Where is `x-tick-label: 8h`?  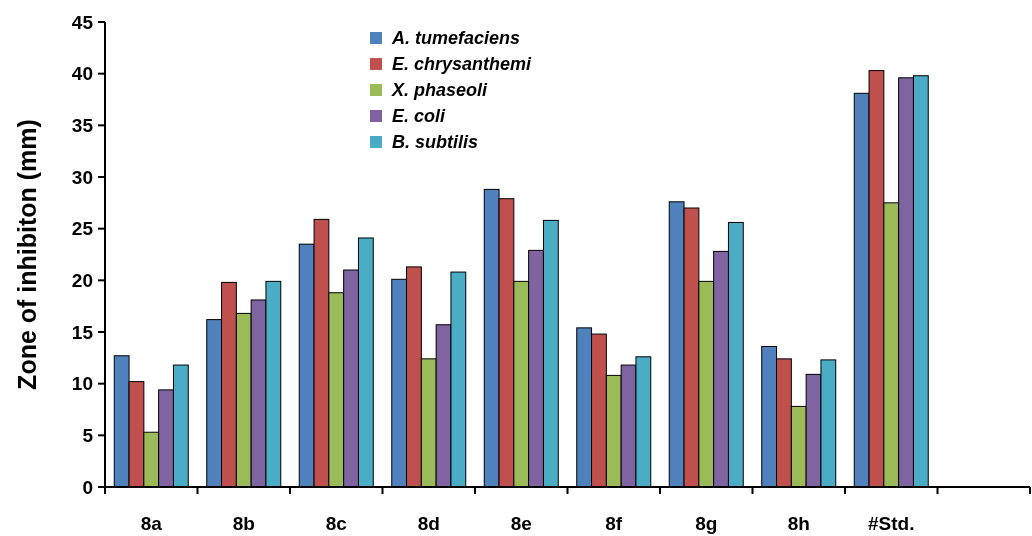
x-tick-label: 8h is located at coordinates (798, 523).